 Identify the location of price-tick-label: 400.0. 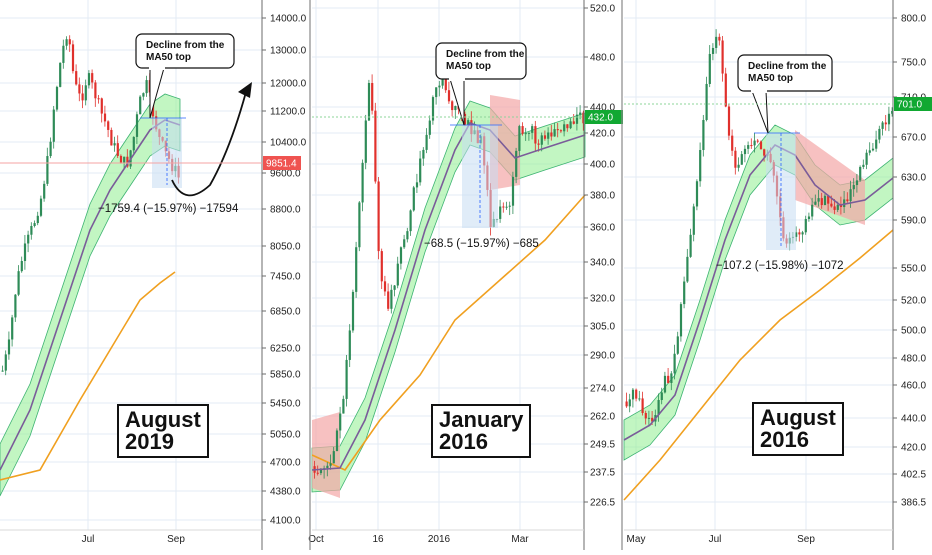
(602, 165).